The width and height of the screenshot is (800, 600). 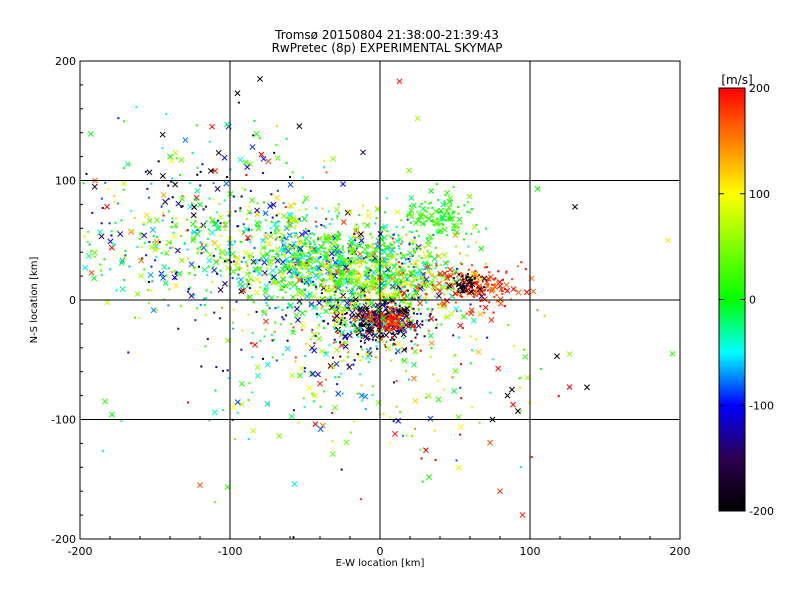 I want to click on x-axis-label: E-W location [km], so click(x=380, y=563).